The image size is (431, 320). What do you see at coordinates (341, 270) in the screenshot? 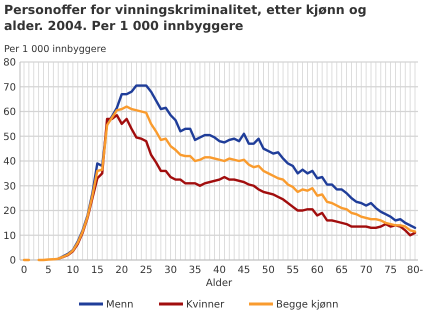
I see `x-tick-label: 65` at bounding box center [341, 270].